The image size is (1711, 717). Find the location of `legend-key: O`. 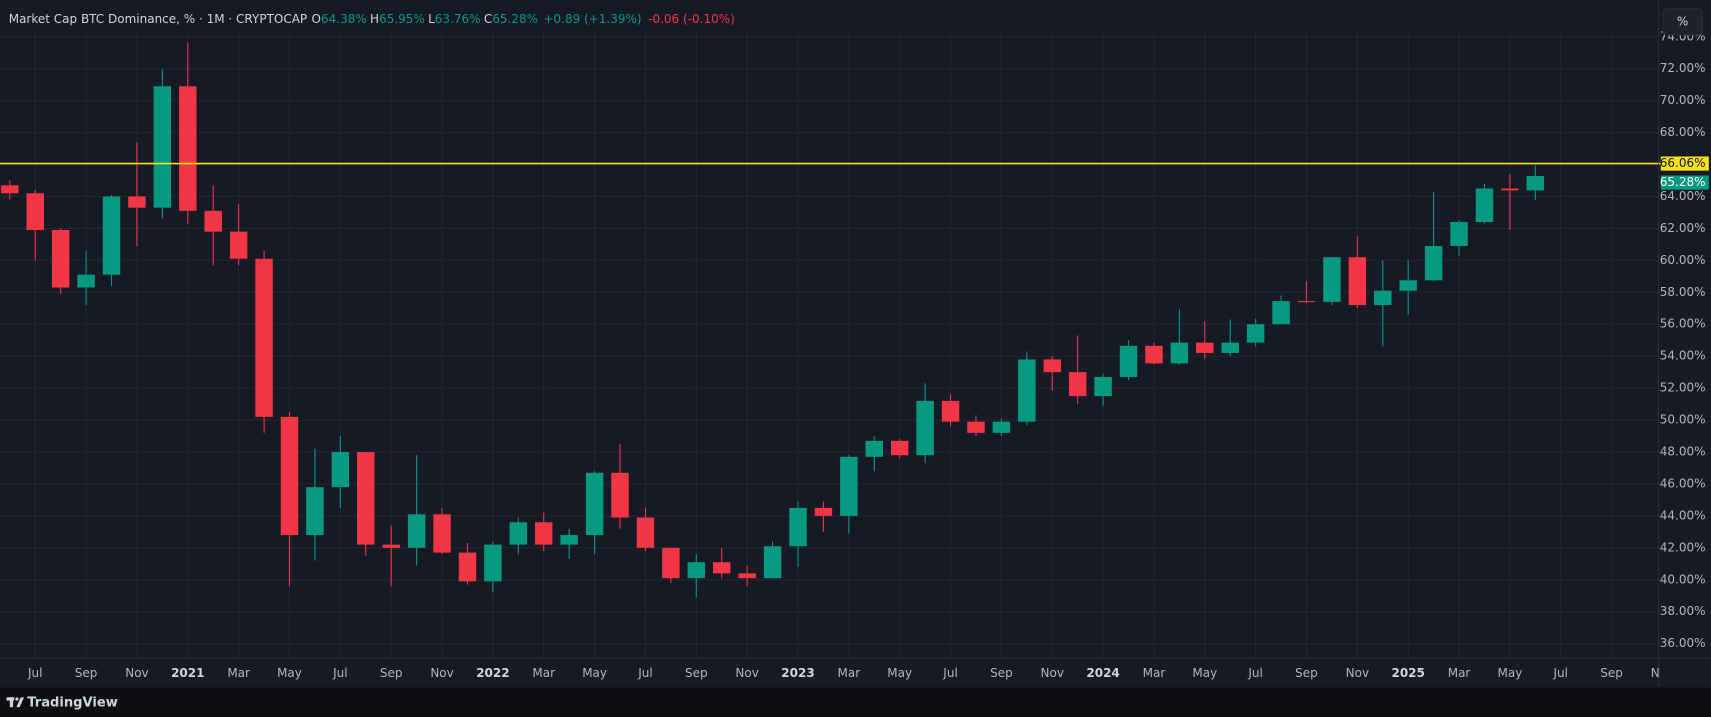

legend-key: O is located at coordinates (316, 19).